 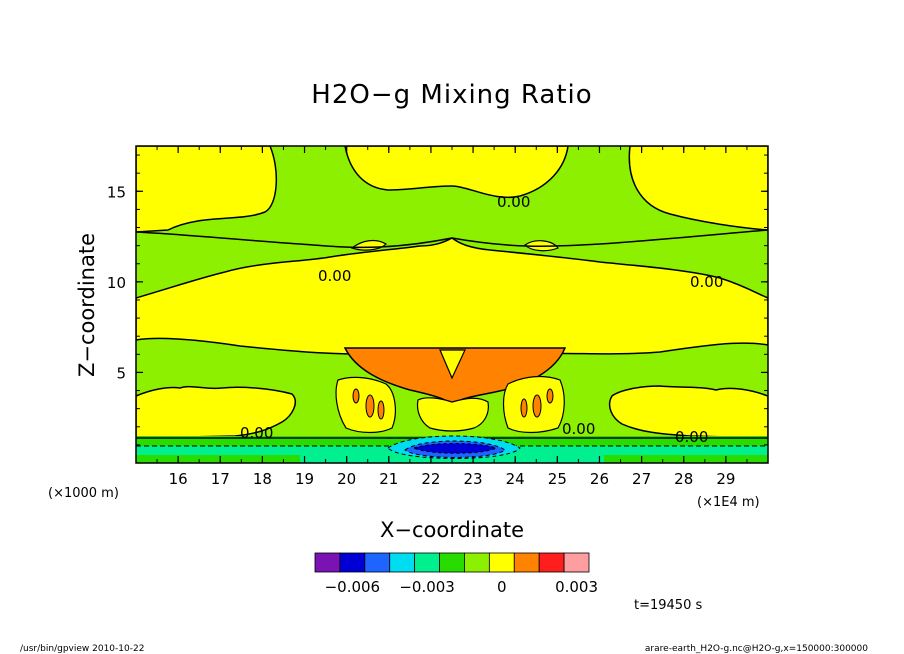 I want to click on x-axis-label: X−coordinate, so click(x=452, y=530).